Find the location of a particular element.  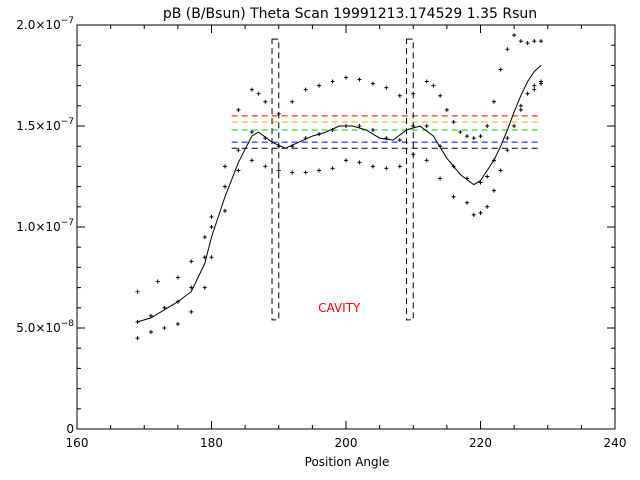

reference-lines is located at coordinates (386, 132).